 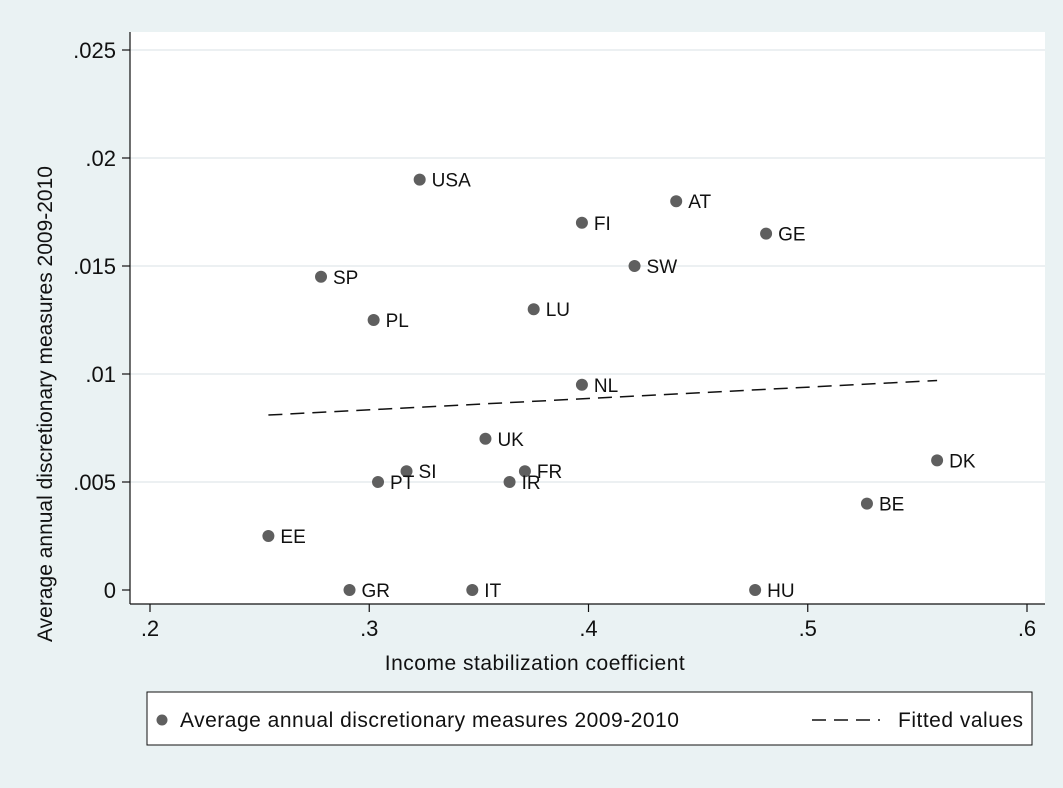 What do you see at coordinates (780, 591) in the screenshot?
I see `point-label-hu: HU` at bounding box center [780, 591].